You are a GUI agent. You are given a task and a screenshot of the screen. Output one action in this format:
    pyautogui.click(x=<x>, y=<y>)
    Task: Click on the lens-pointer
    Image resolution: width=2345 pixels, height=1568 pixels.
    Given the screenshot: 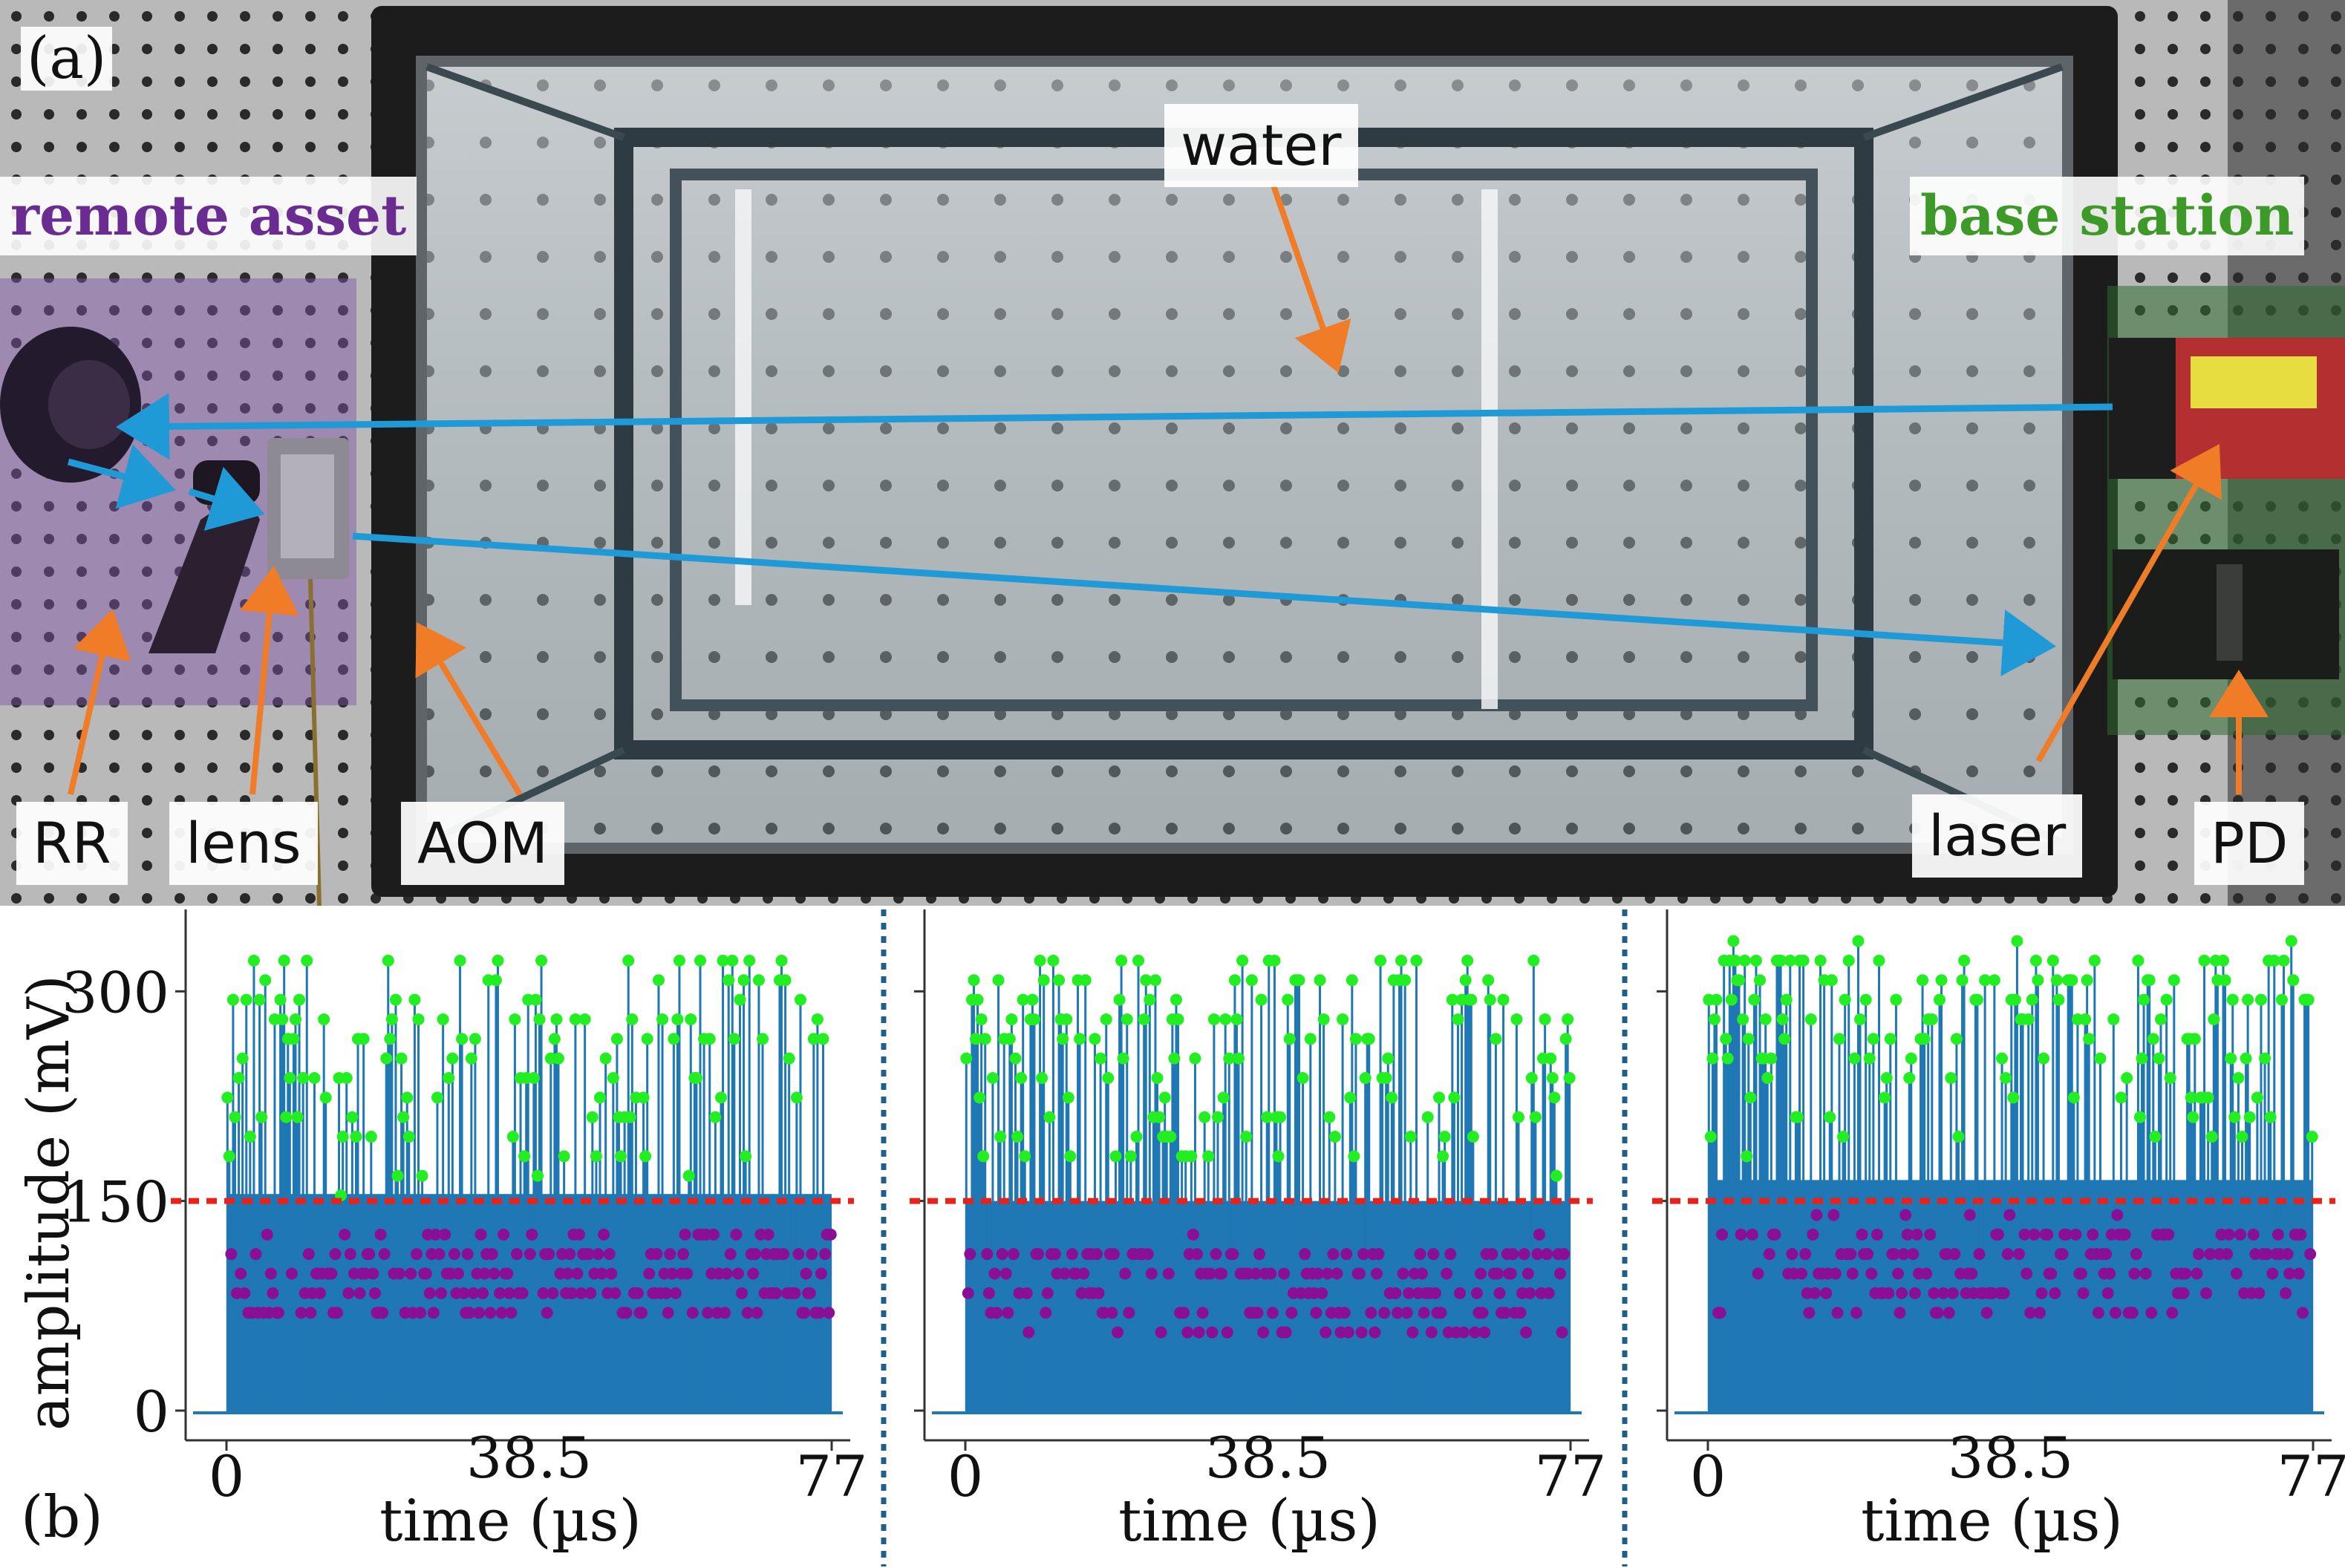 What is the action you would take?
    pyautogui.click(x=269, y=680)
    